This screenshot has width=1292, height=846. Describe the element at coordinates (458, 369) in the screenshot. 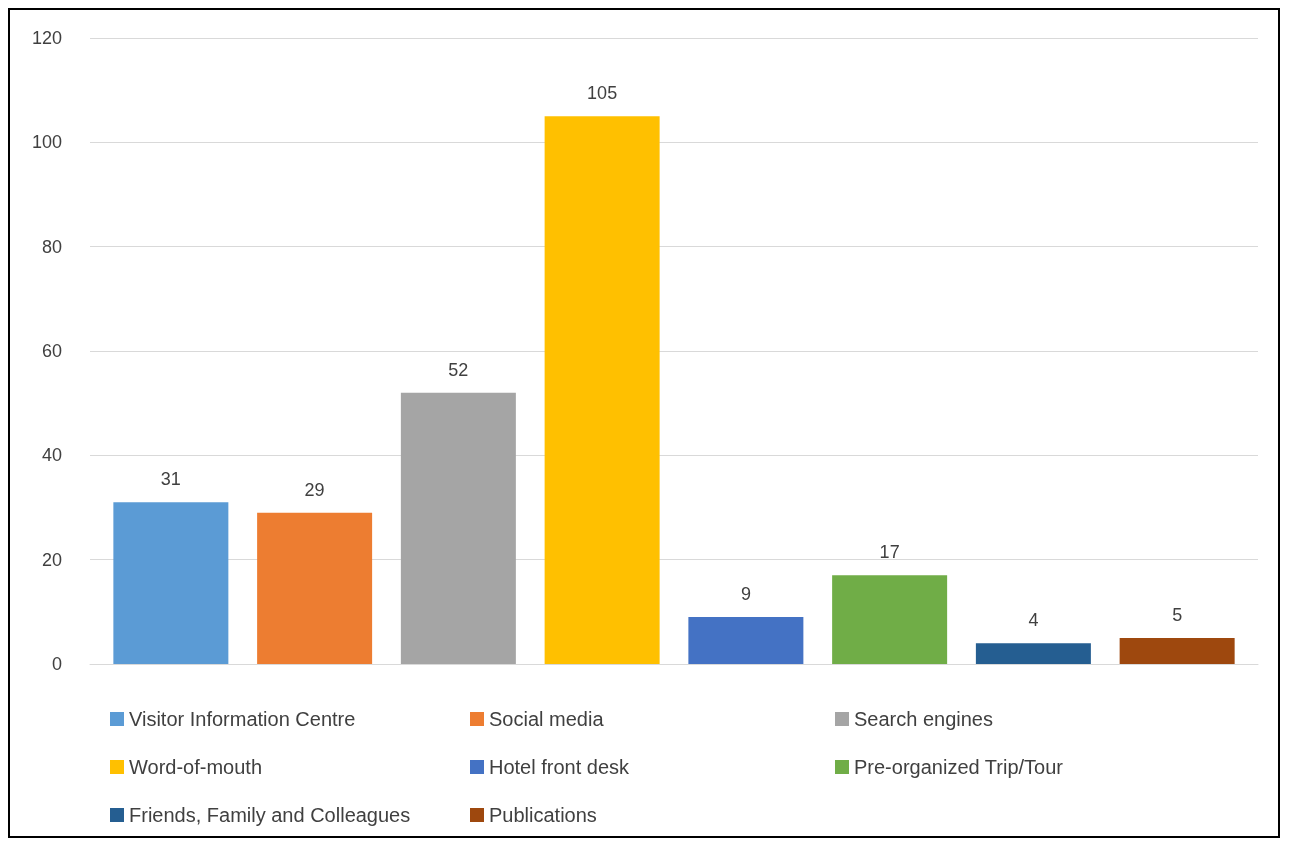

I see `data-label: 52` at that location.